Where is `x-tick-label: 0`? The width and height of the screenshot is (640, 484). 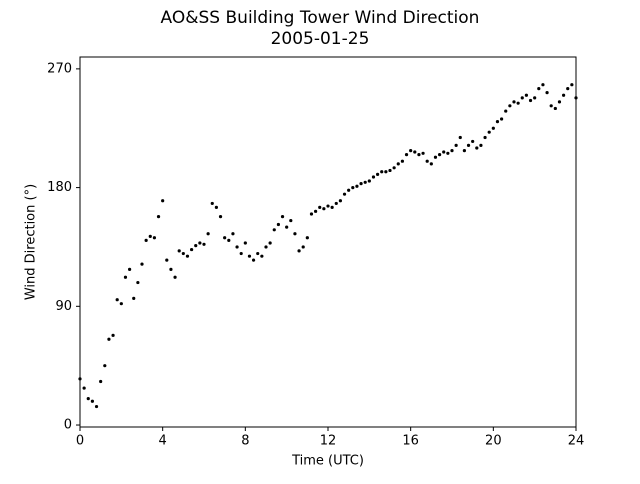
x-tick-label: 0 is located at coordinates (80, 441).